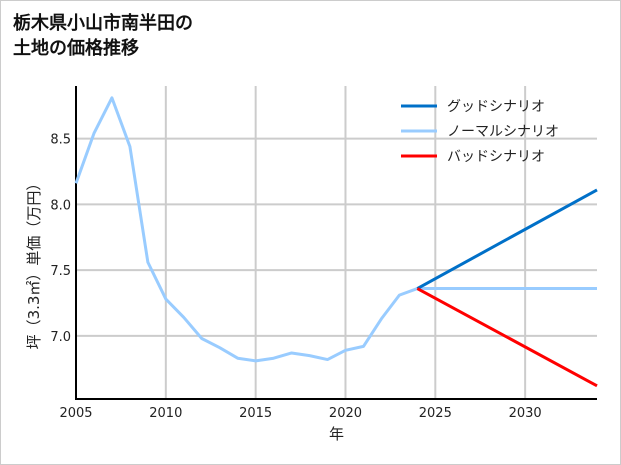 The height and width of the screenshot is (465, 621). I want to click on x-tick-label: 2030, so click(525, 413).